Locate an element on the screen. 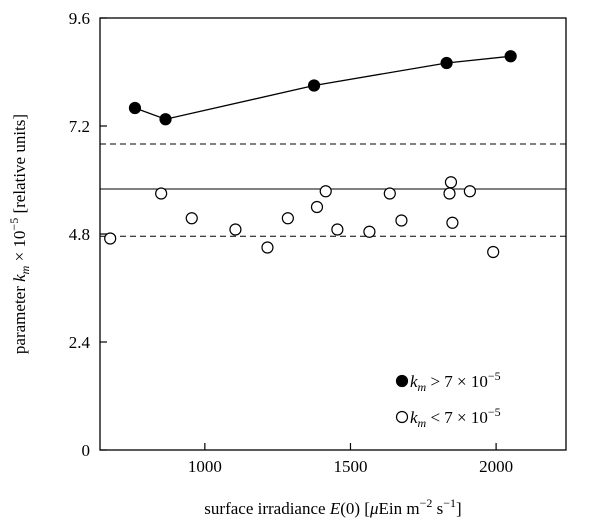 The image size is (595, 525). y-tick-label: 7.2 is located at coordinates (79, 126).